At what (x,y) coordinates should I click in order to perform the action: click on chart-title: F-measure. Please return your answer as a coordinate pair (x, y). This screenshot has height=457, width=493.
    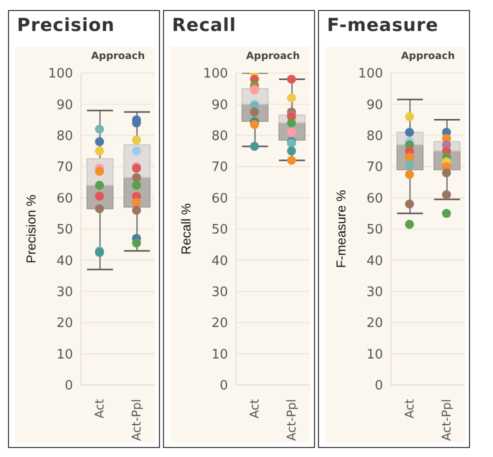
    Looking at the image, I should click on (383, 26).